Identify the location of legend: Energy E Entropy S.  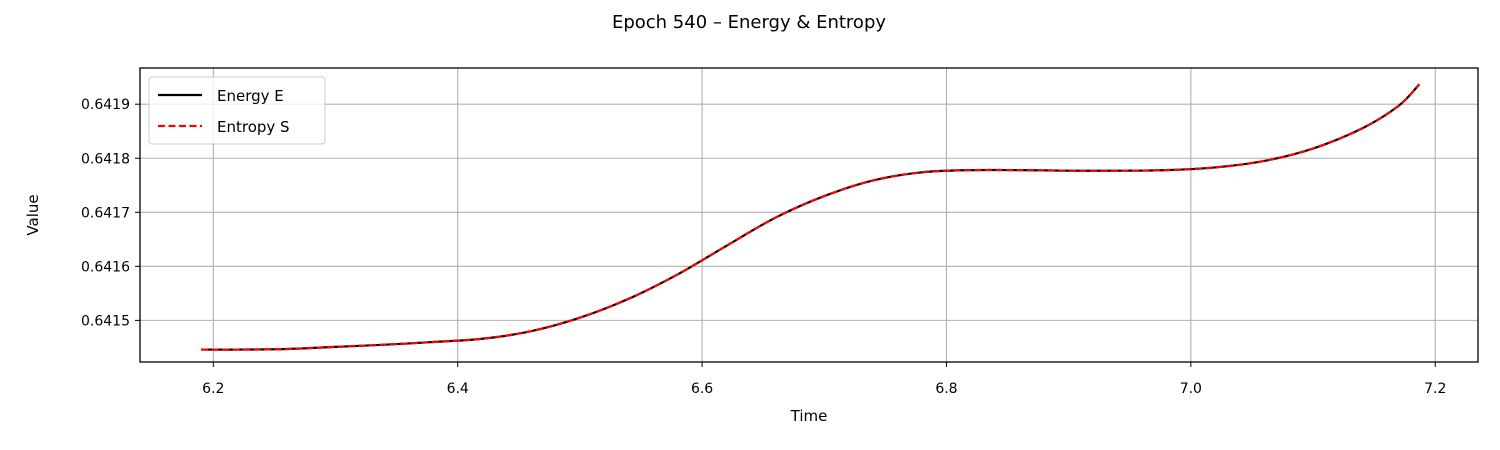
(237, 110).